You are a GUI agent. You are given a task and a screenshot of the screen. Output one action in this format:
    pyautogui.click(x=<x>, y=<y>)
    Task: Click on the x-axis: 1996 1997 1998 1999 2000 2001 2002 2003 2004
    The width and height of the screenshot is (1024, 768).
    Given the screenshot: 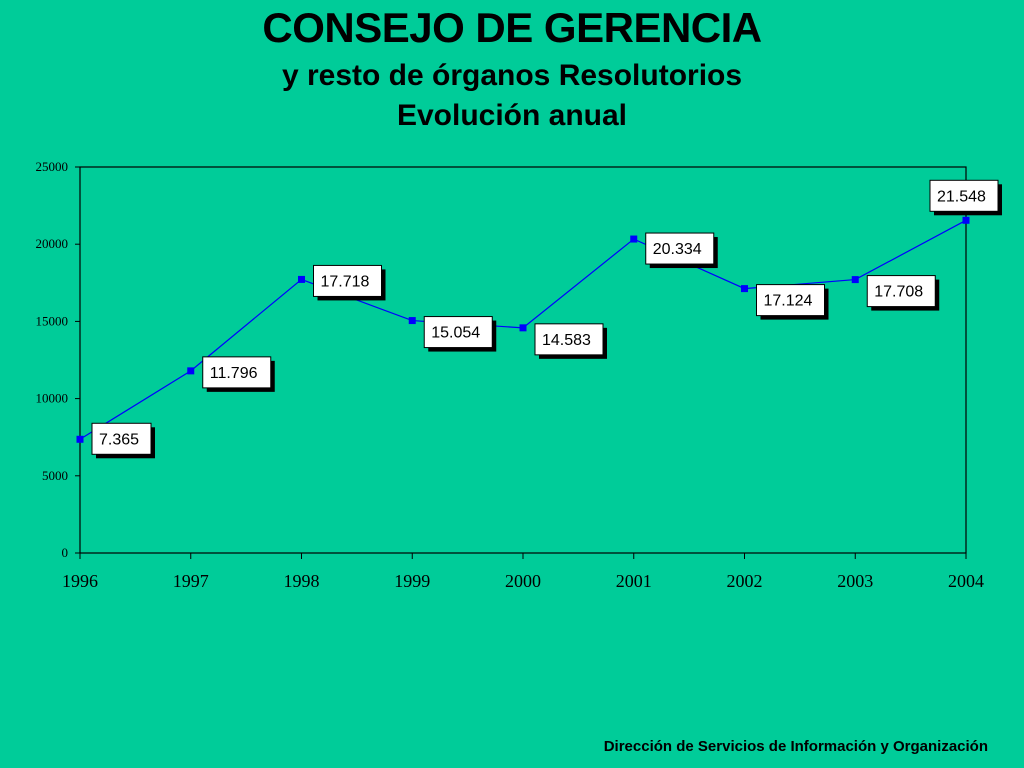 What is the action you would take?
    pyautogui.click(x=523, y=572)
    